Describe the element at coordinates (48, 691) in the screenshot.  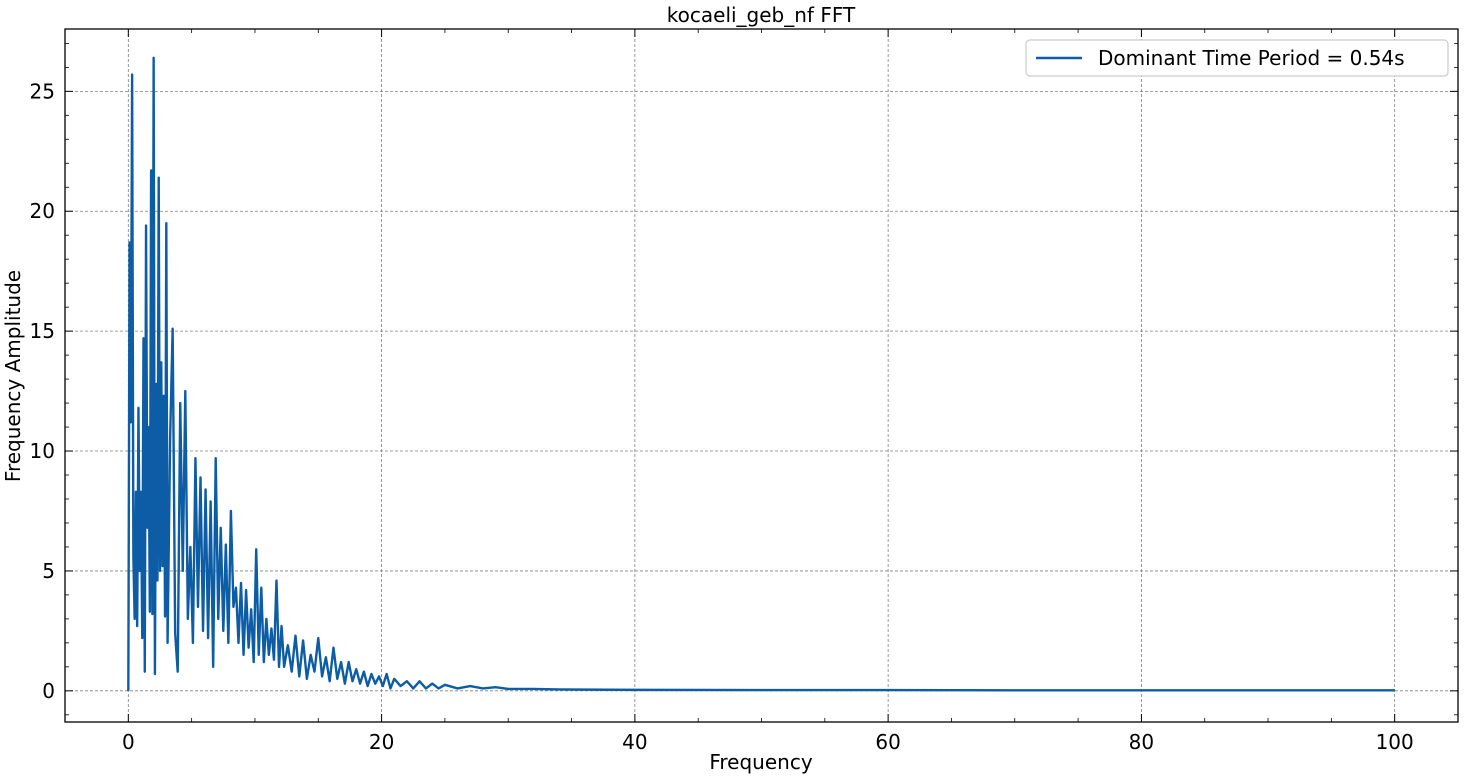
I see `y-tick-label: 0` at that location.